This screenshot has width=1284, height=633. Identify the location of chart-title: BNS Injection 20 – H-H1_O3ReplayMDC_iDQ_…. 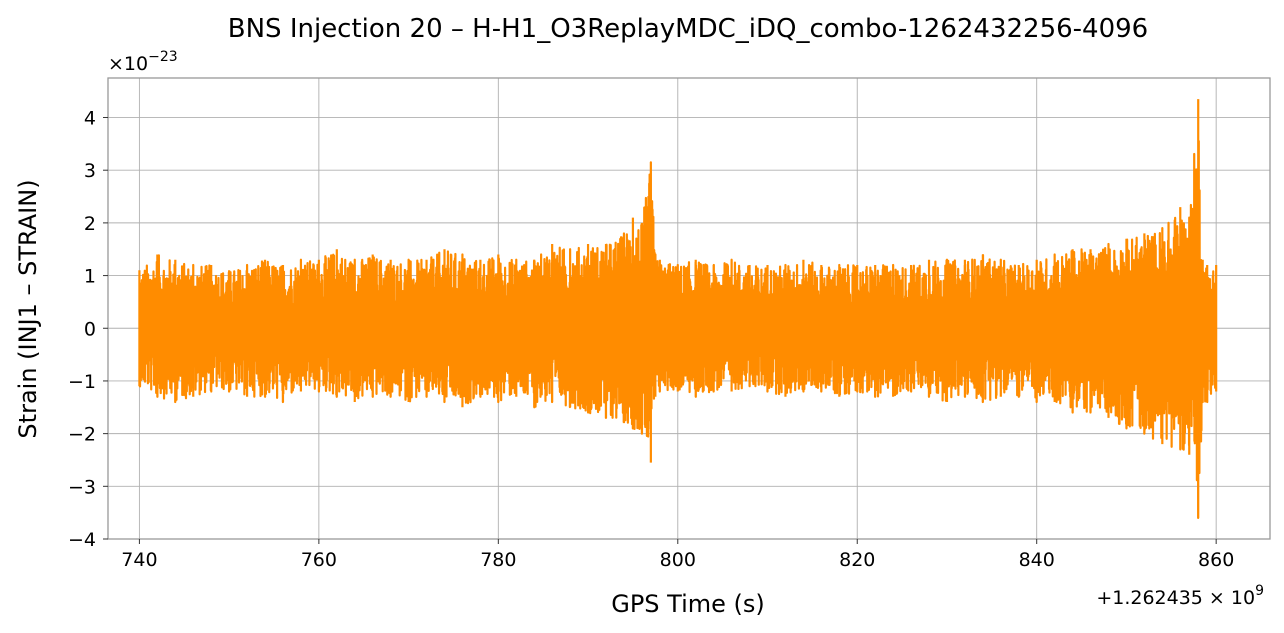
(688, 29).